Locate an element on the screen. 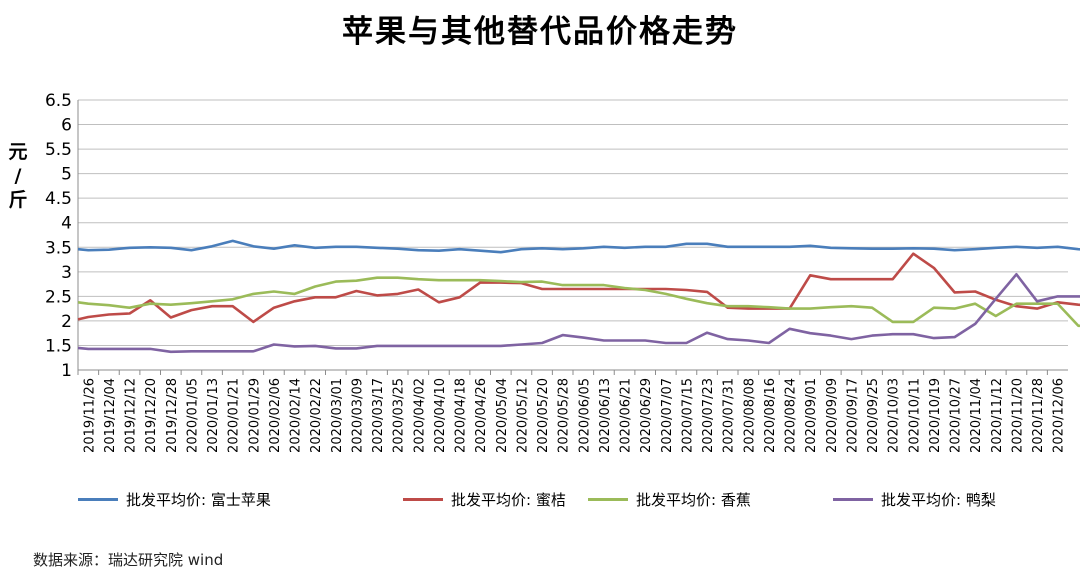 The width and height of the screenshot is (1080, 574). x-tick-label: 2020/11/28 is located at coordinates (1038, 415).